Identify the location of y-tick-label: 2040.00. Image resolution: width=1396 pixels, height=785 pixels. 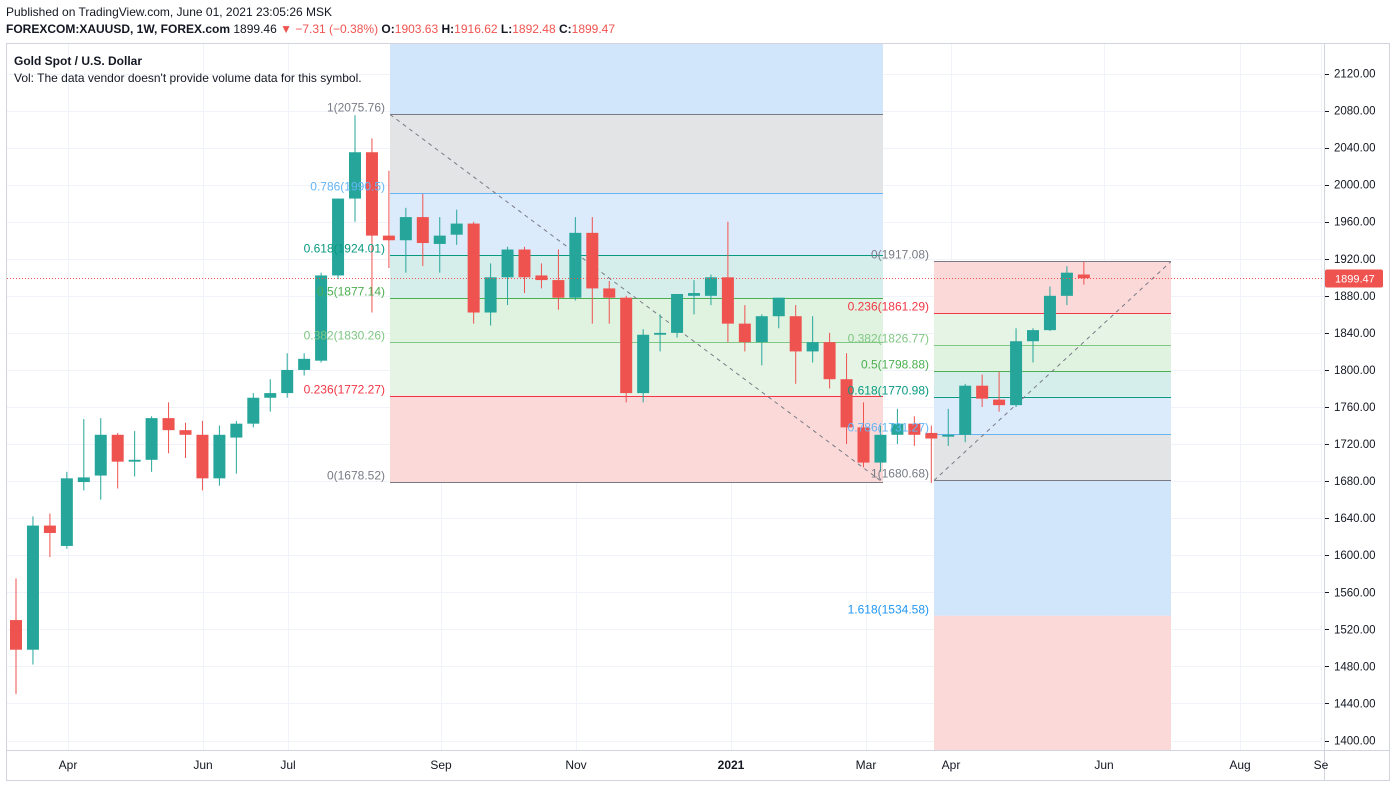
(1355, 149).